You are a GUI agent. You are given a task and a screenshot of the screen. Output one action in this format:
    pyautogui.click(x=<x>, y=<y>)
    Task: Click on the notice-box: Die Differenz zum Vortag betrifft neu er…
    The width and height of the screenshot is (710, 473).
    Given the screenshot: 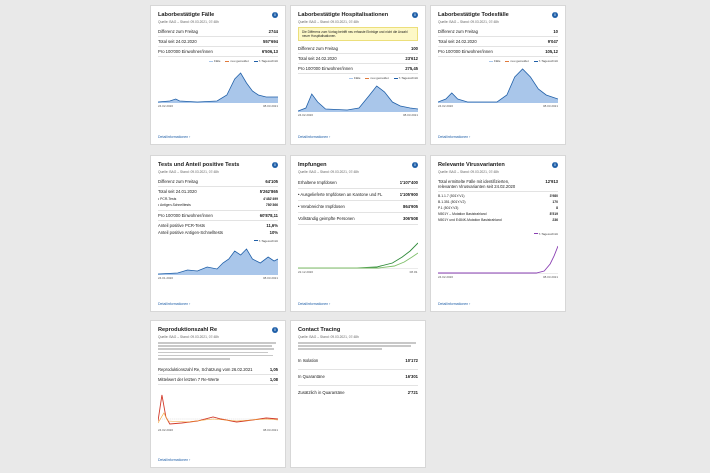 What is the action you would take?
    pyautogui.click(x=358, y=34)
    